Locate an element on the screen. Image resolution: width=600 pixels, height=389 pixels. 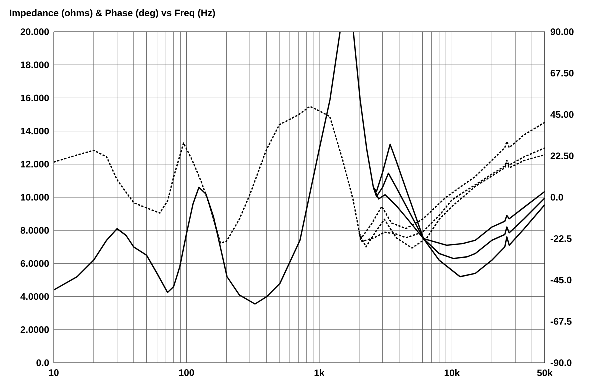
y-tick-label: 16.000 is located at coordinates (35, 98).